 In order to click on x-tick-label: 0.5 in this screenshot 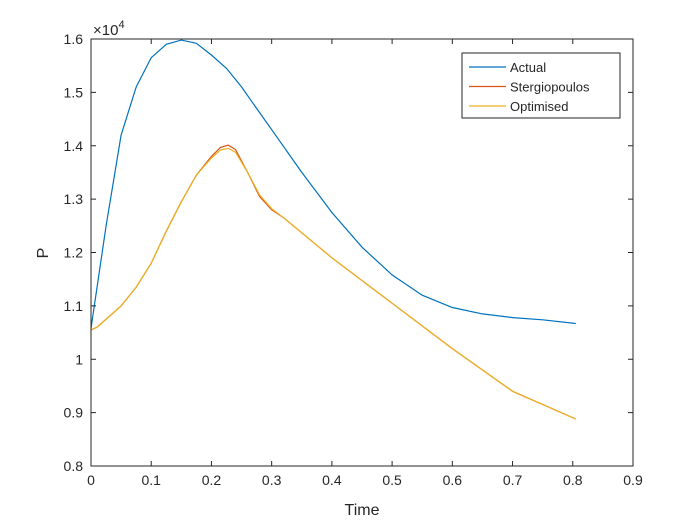, I will do `click(392, 480)`.